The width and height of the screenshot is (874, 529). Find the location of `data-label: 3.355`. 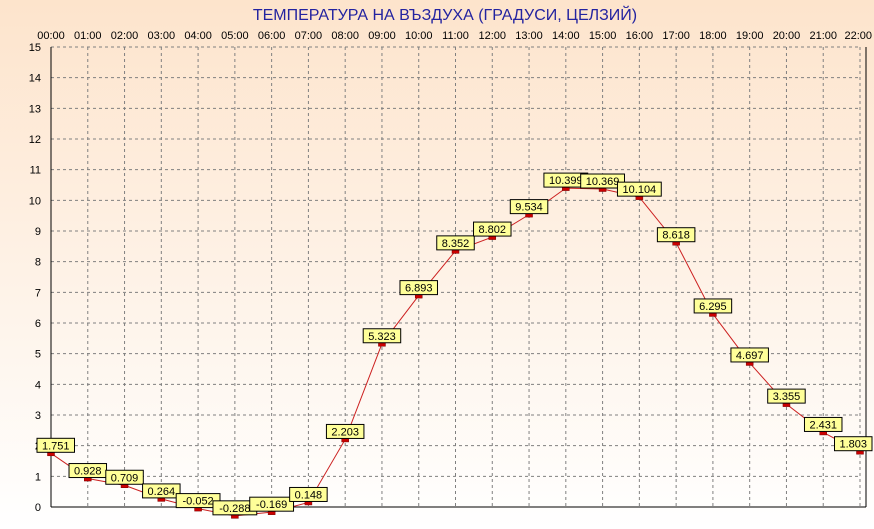

data-label: 3.355 is located at coordinates (787, 397).